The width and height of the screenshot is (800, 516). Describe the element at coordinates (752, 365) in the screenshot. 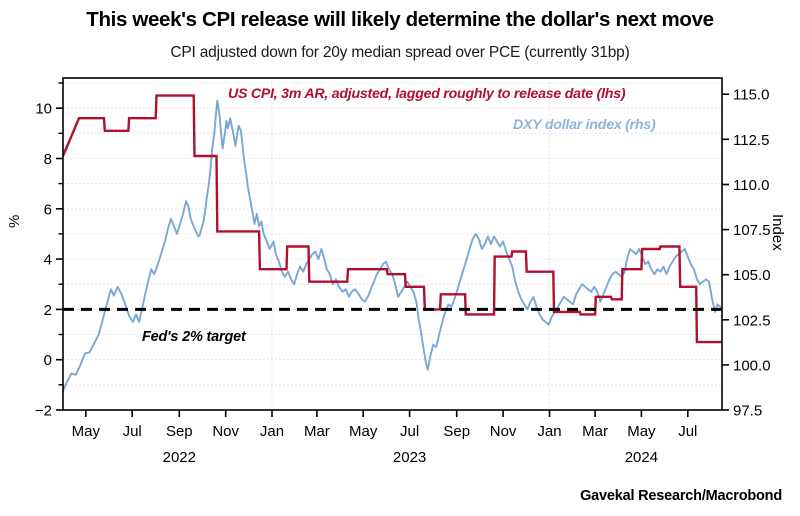

I see `y-axis-label-right: 100.0` at that location.